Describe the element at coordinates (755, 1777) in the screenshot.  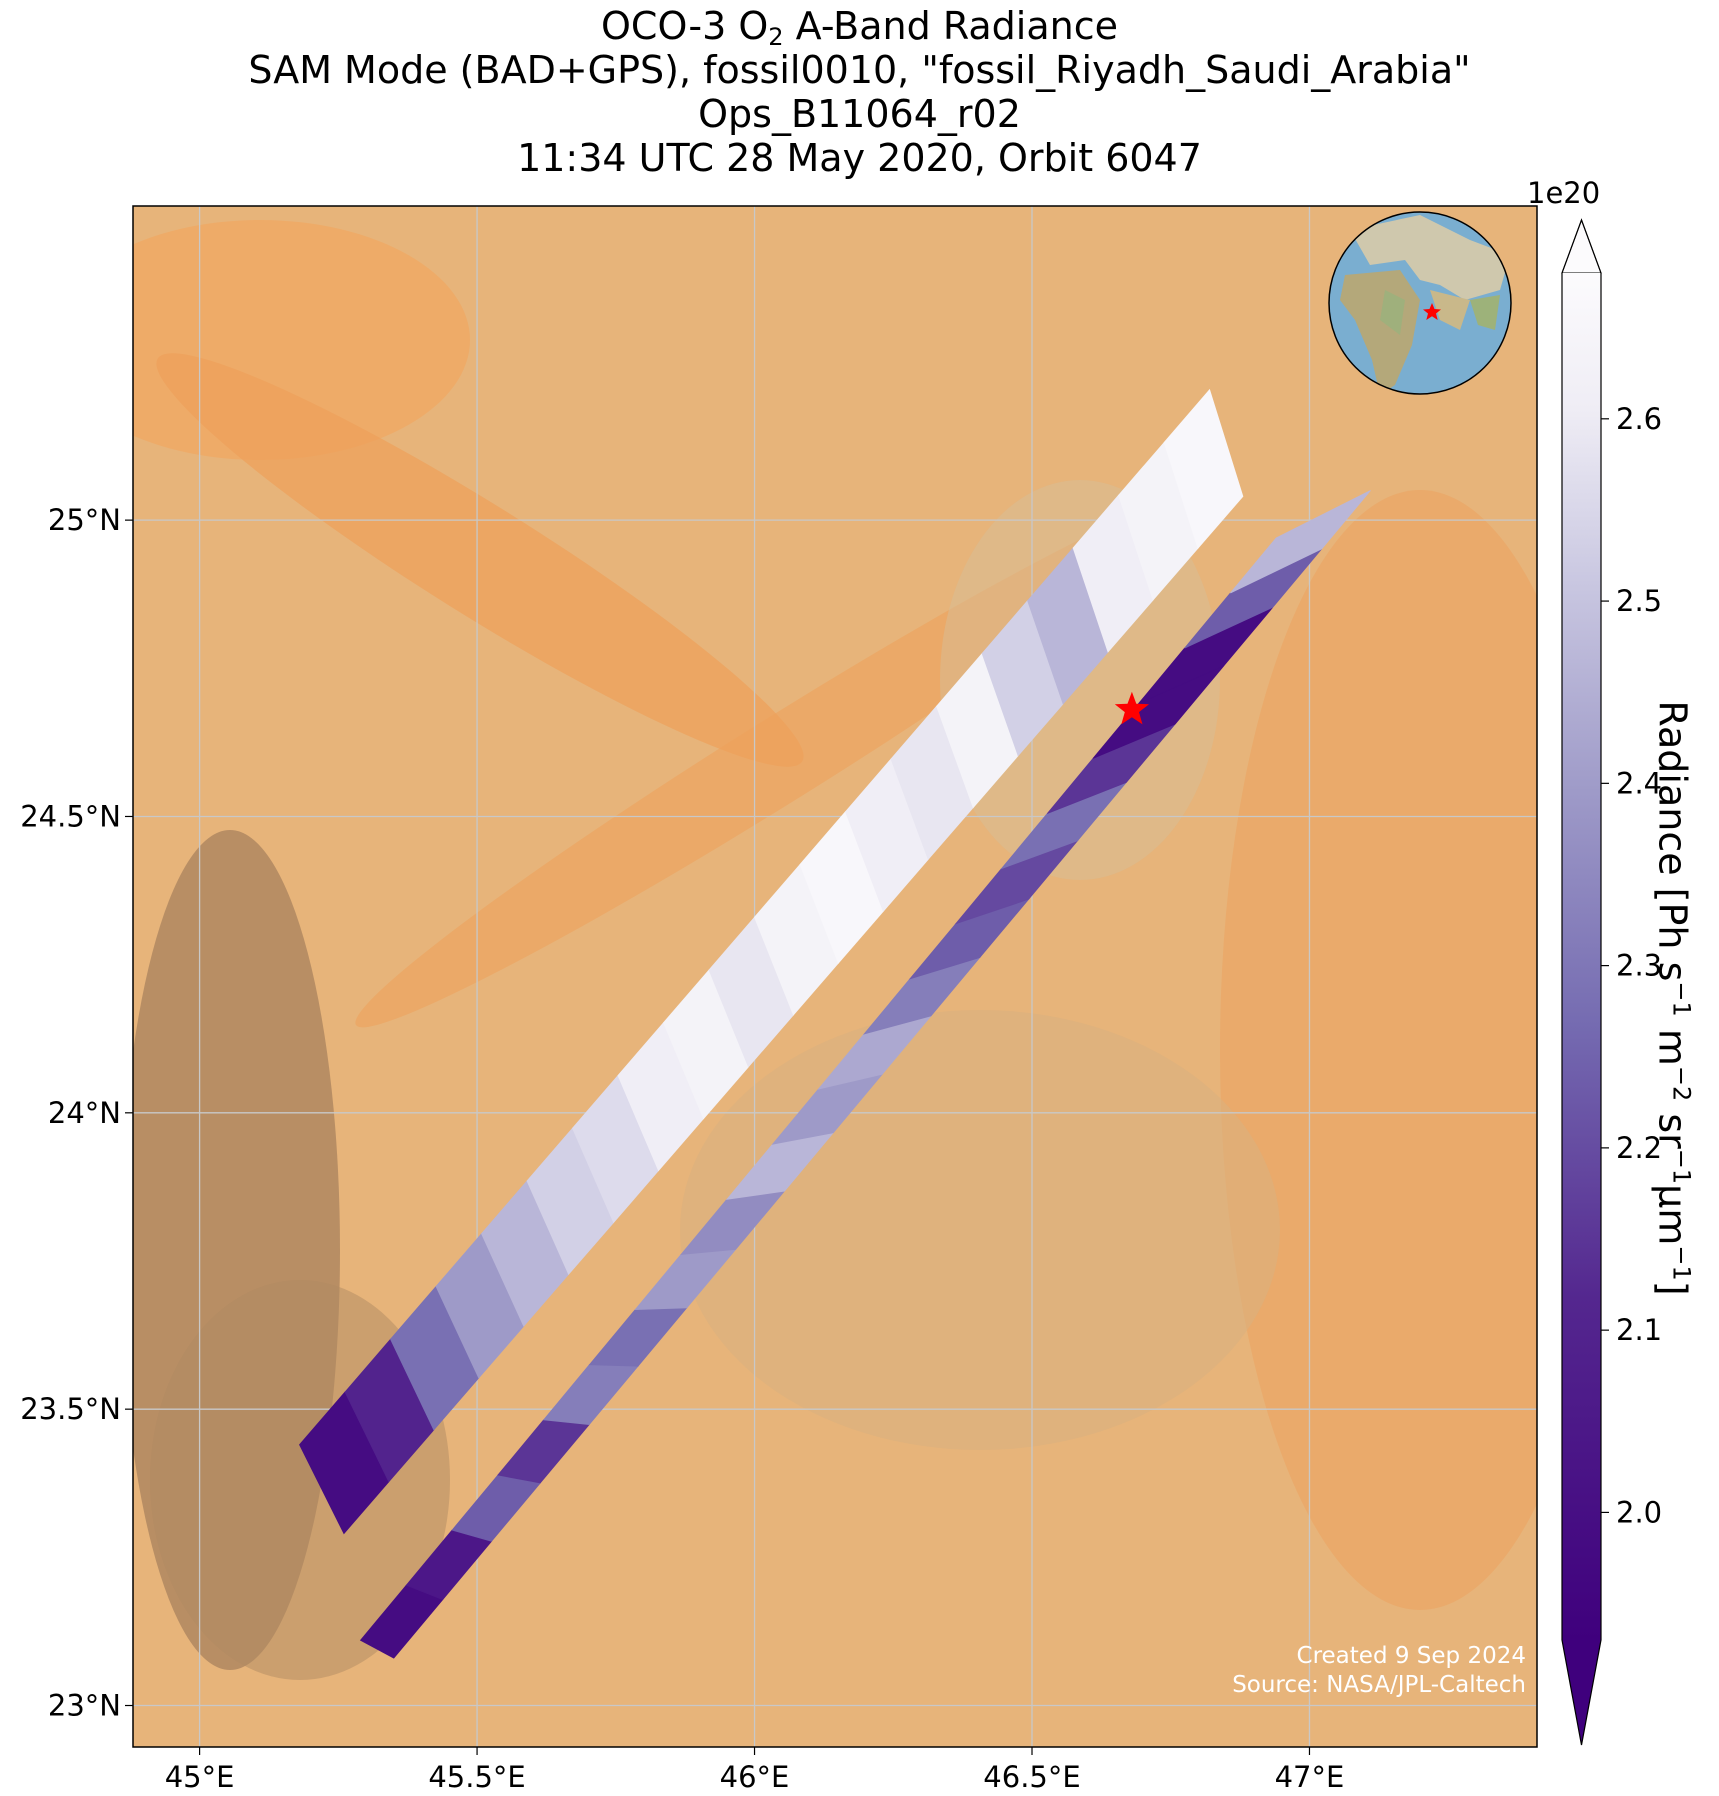
I see `lon-tick-label: 46°E` at that location.